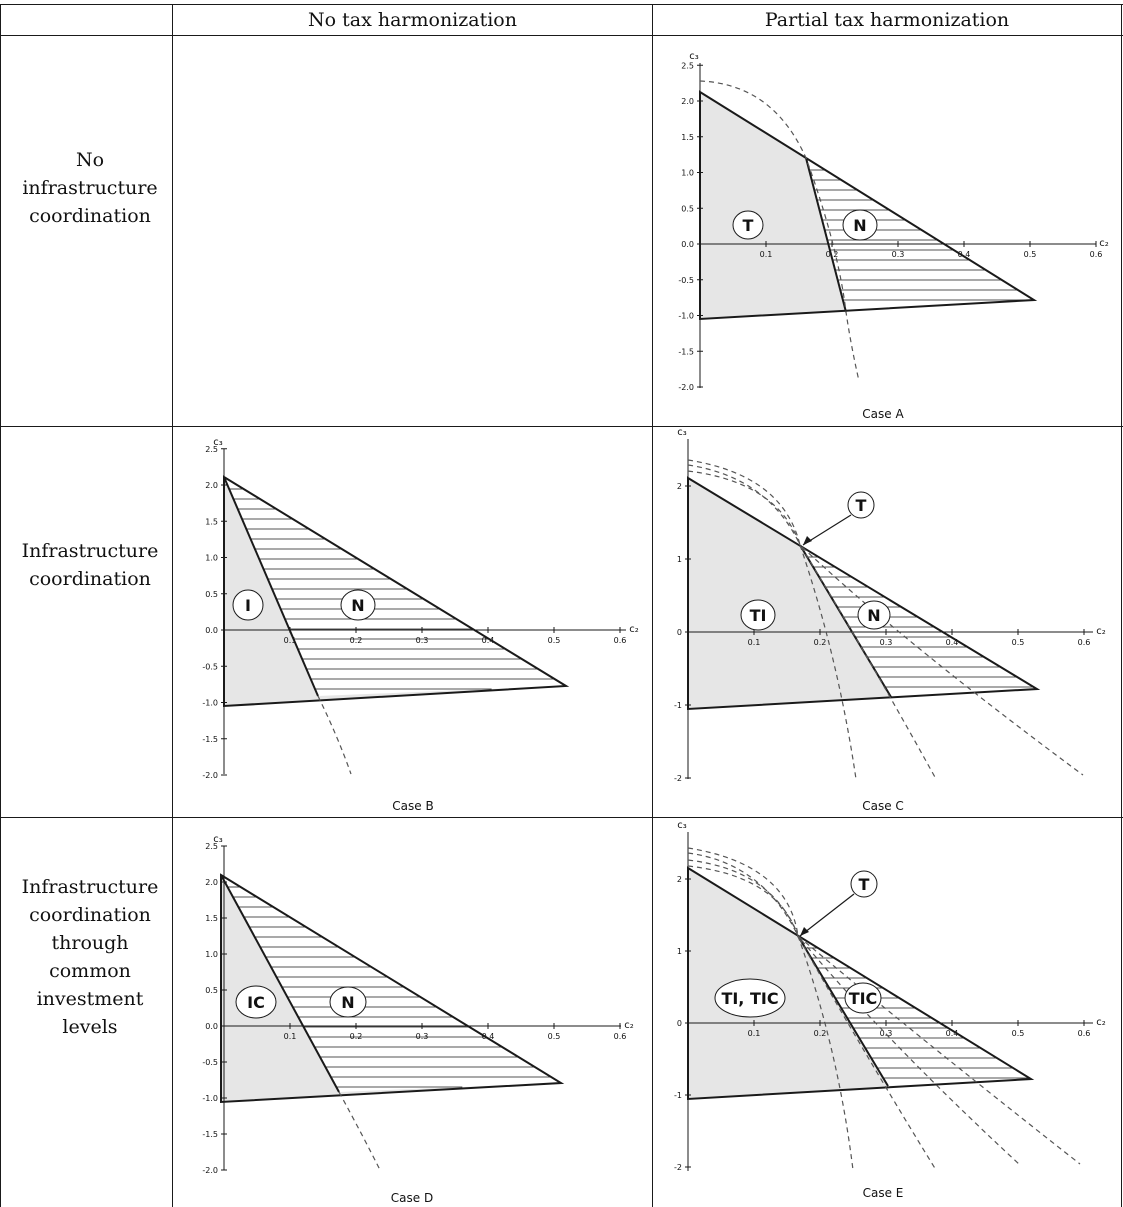  Describe the element at coordinates (652, 605) in the screenshot. I see `grid-col2` at that location.